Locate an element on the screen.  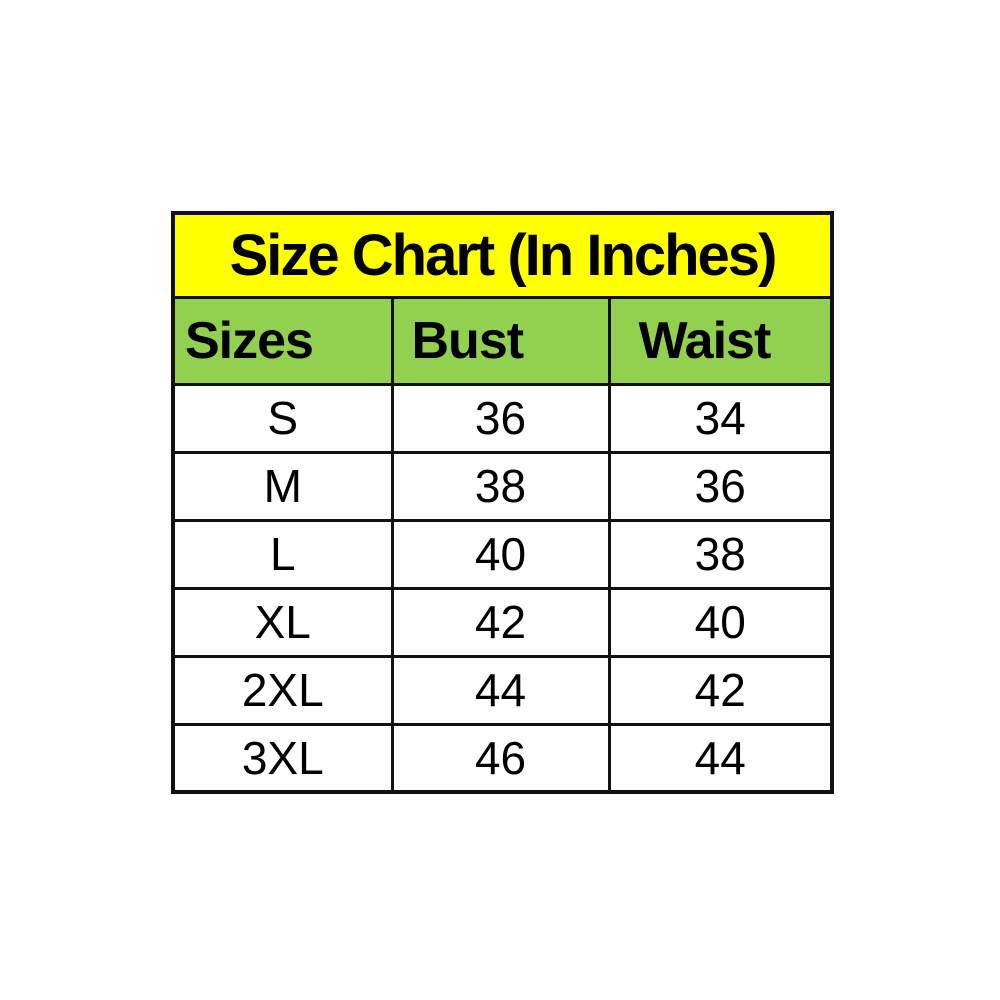
table-row-3xl: 3XL 46 44 is located at coordinates (502, 758).